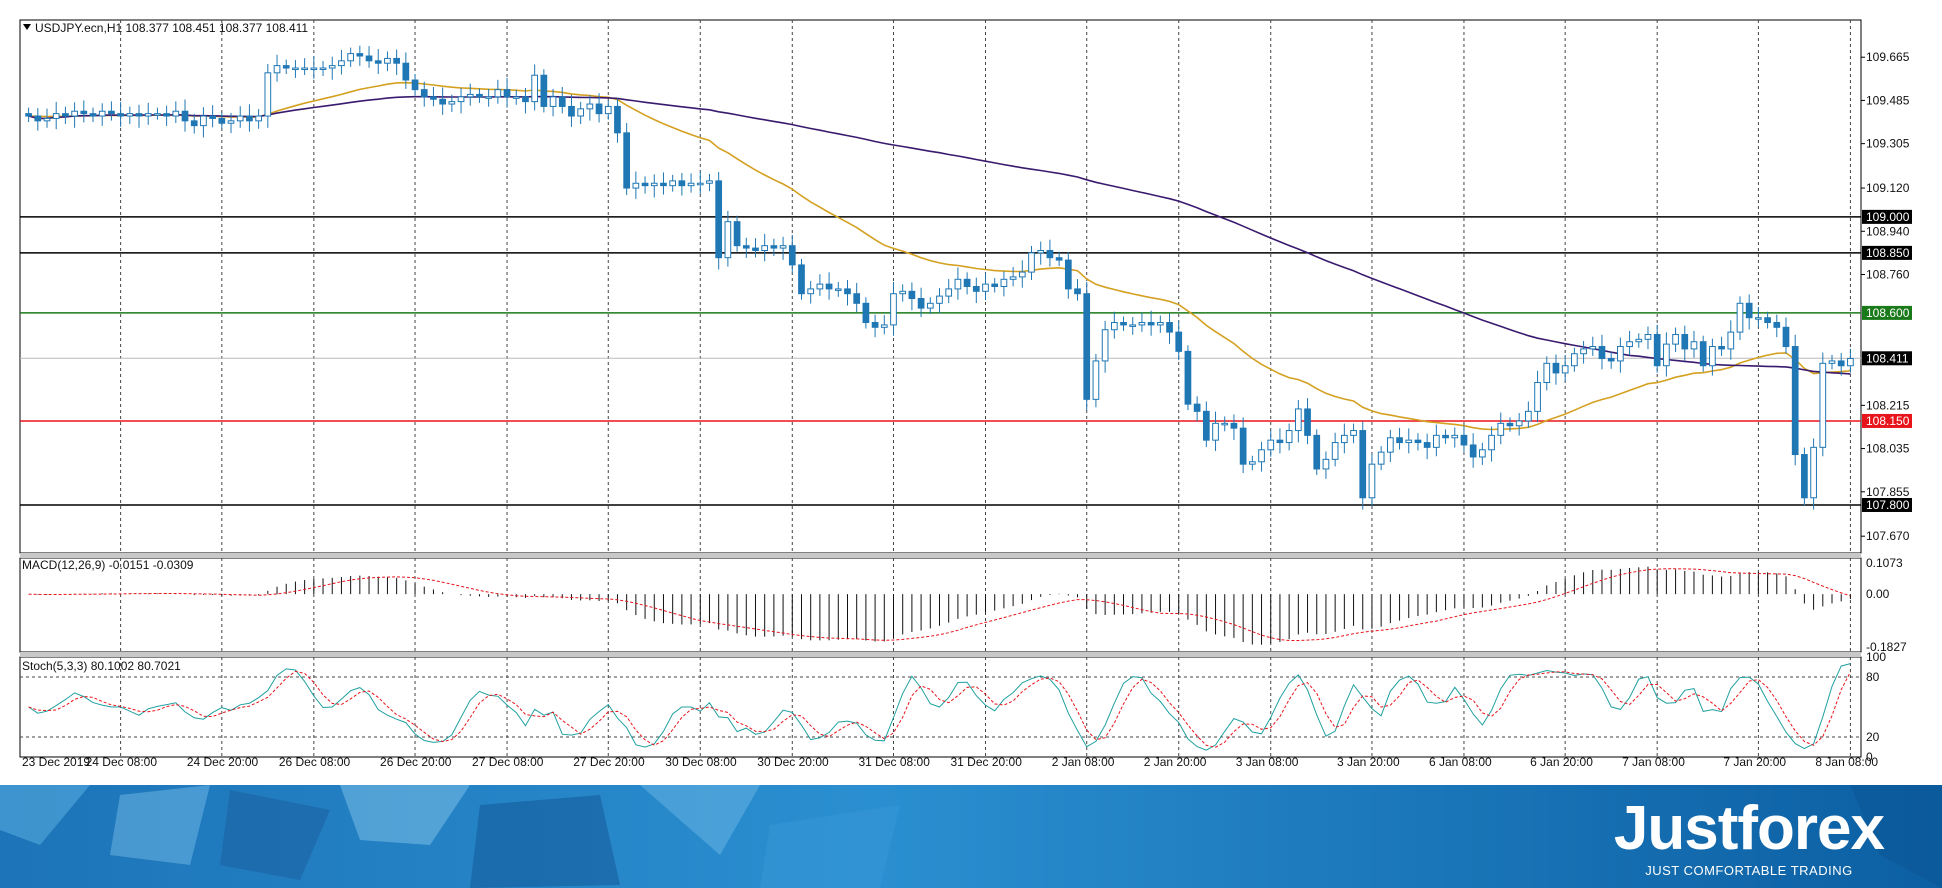 The image size is (1942, 888). What do you see at coordinates (940, 555) in the screenshot?
I see `pane-separator` at bounding box center [940, 555].